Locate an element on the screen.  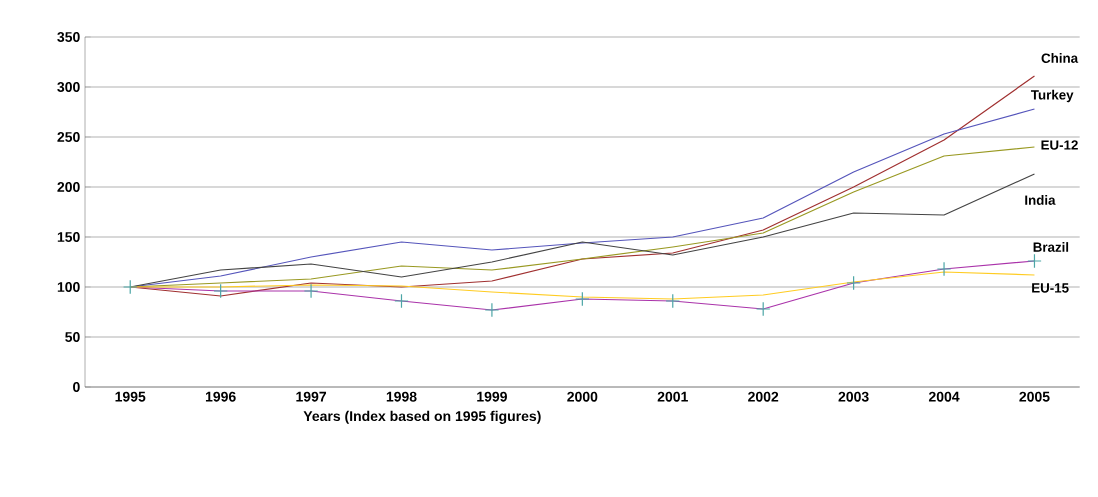
x-tick-label: 2003 is located at coordinates (853, 396).